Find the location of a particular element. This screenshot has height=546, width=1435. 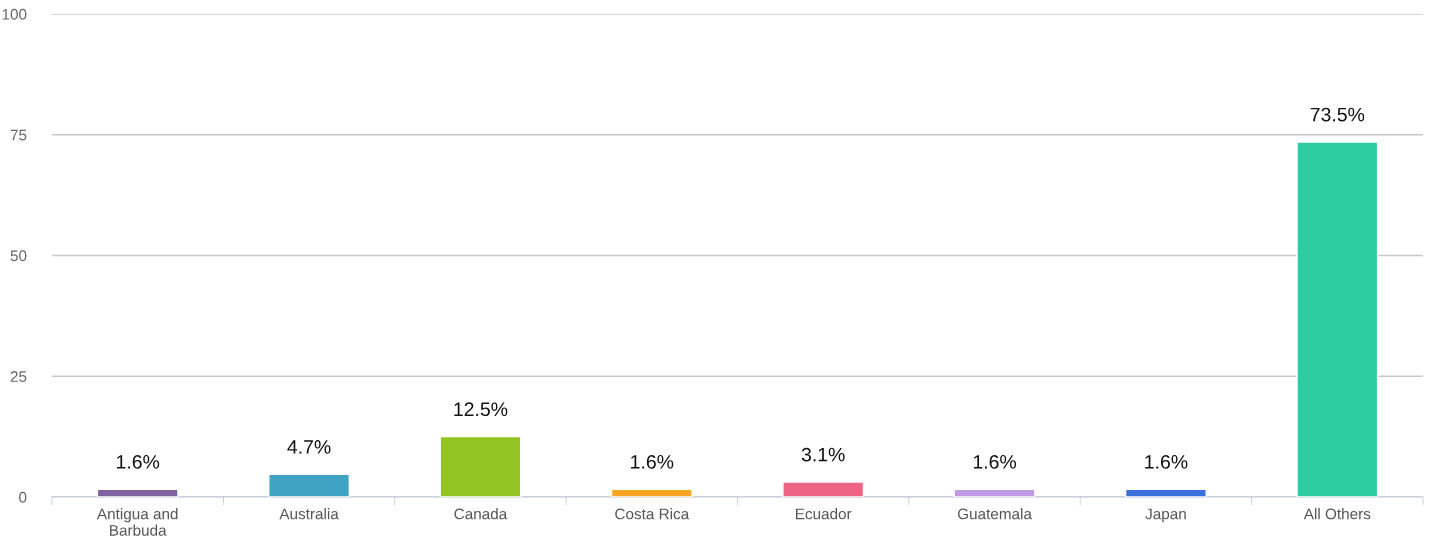

x-tick-label: Japan is located at coordinates (1165, 515).